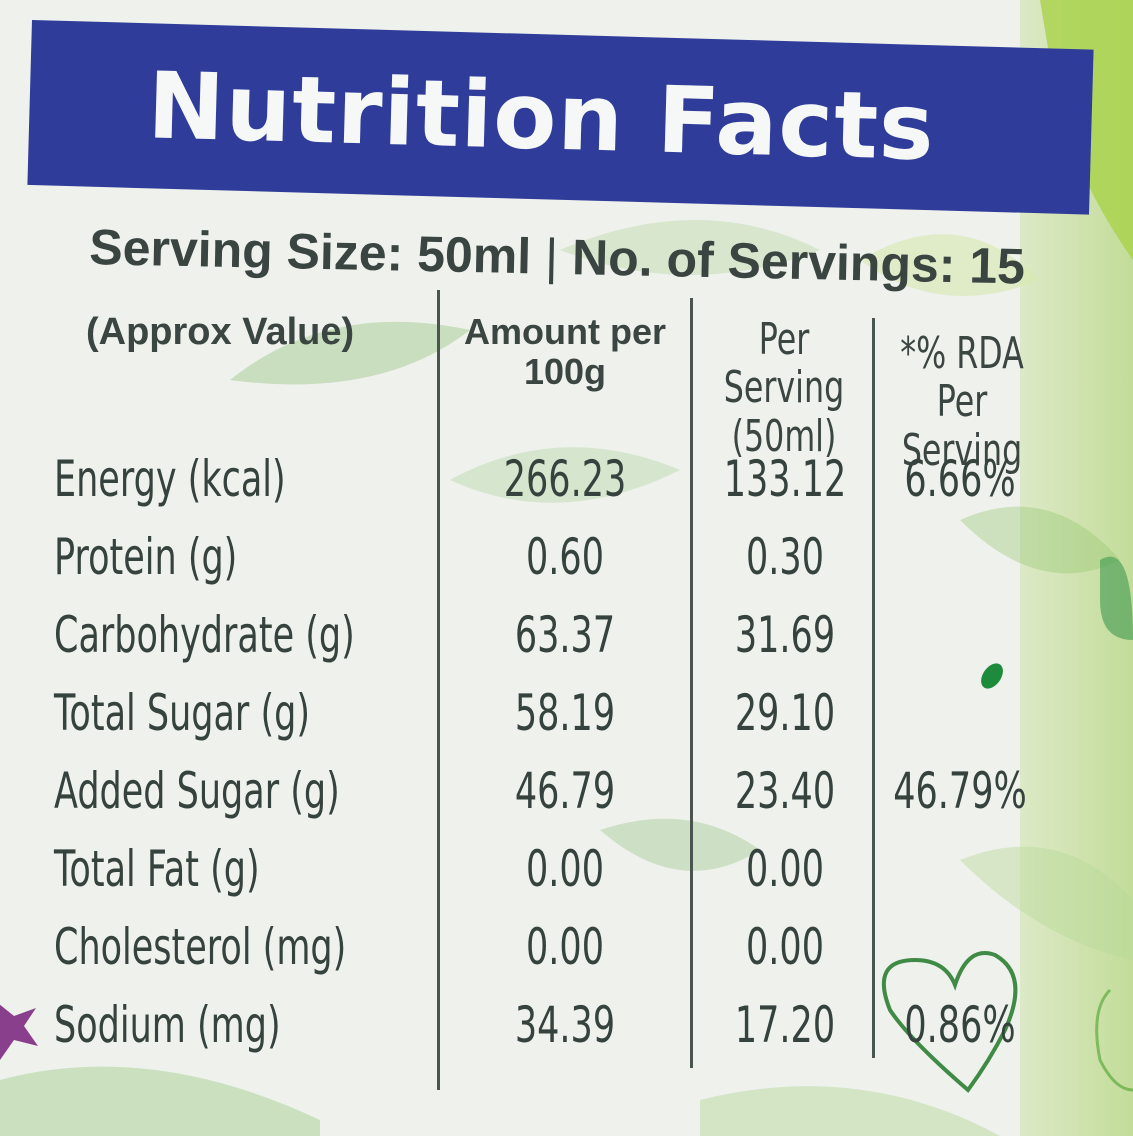  What do you see at coordinates (204, 635) in the screenshot?
I see `row-label: Carbohydrate (g)` at bounding box center [204, 635].